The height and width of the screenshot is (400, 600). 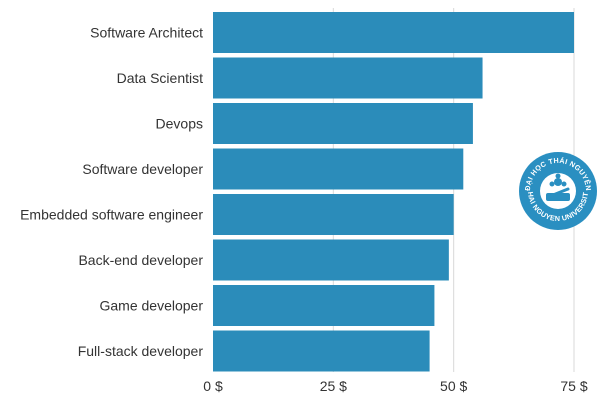 What do you see at coordinates (151, 306) in the screenshot?
I see `category-label: Game developer` at bounding box center [151, 306].